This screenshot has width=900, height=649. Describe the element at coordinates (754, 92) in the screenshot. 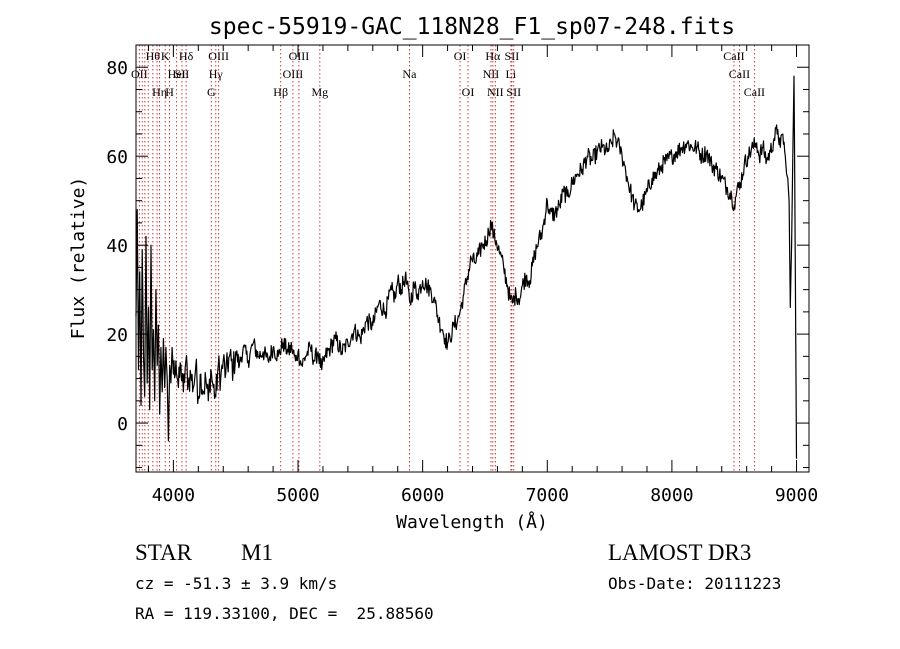

I see `line-label-30: CaII` at that location.